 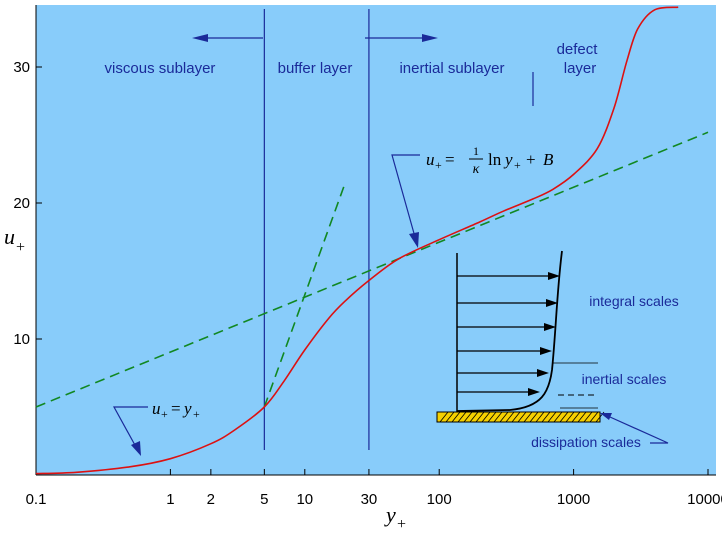 I want to click on log-law-equation: u + = 1 κ ln y + + B, so click(x=490, y=160).